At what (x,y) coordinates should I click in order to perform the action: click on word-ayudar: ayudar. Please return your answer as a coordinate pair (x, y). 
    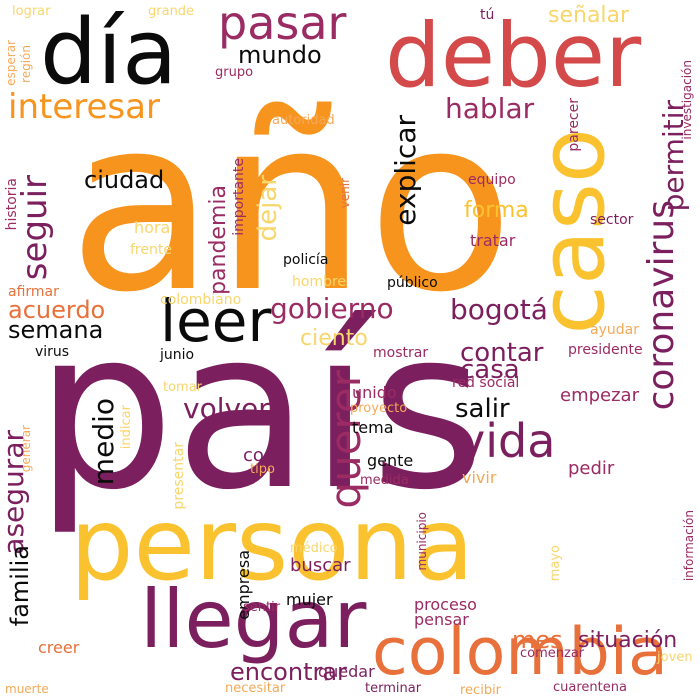
    Looking at the image, I should click on (614, 330).